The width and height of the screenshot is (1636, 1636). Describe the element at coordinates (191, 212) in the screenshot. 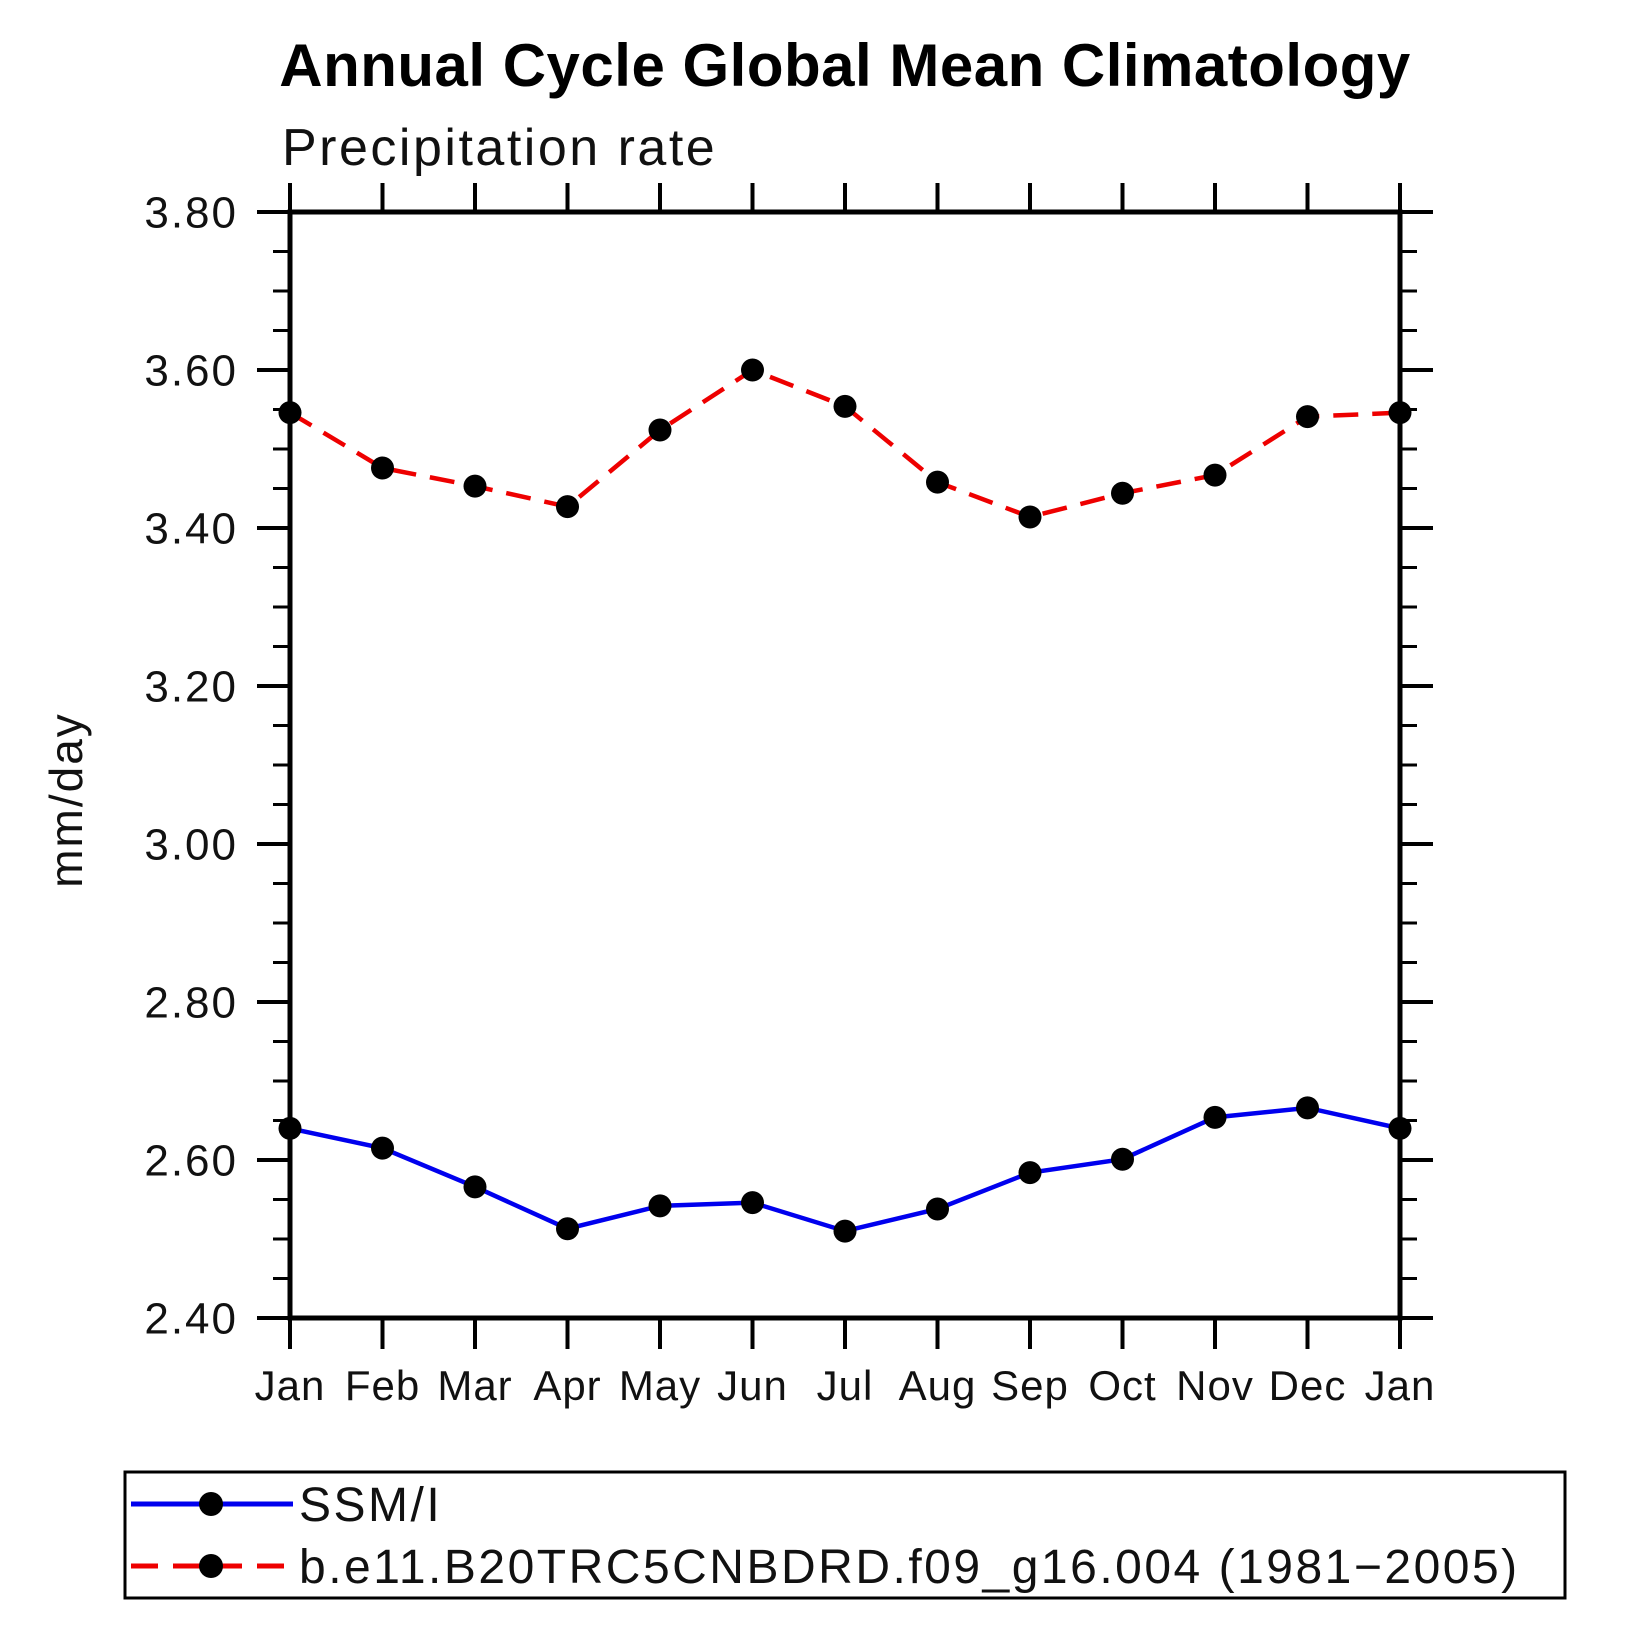

I see `y-tick-label: 3.80` at that location.